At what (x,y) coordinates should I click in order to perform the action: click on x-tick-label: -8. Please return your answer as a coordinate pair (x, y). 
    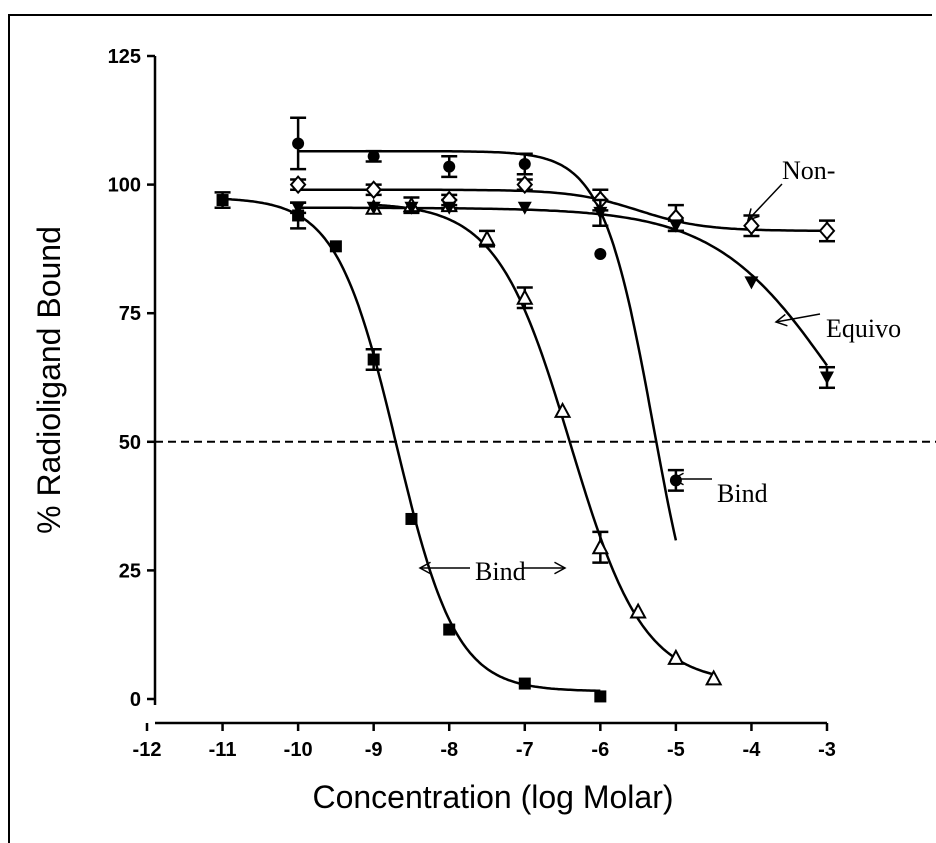
    Looking at the image, I should click on (449, 750).